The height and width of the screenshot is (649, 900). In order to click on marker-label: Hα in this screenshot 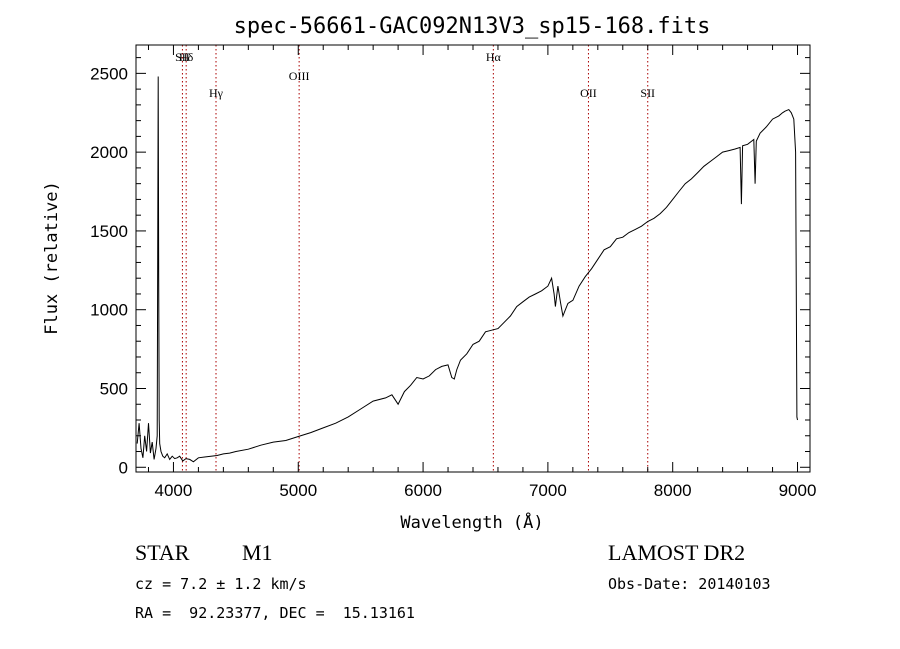, I will do `click(494, 57)`.